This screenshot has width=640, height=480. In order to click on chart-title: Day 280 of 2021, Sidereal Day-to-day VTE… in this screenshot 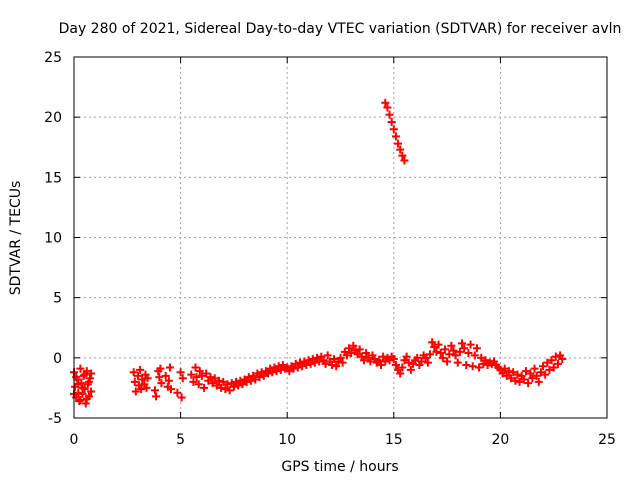, I will do `click(340, 29)`.